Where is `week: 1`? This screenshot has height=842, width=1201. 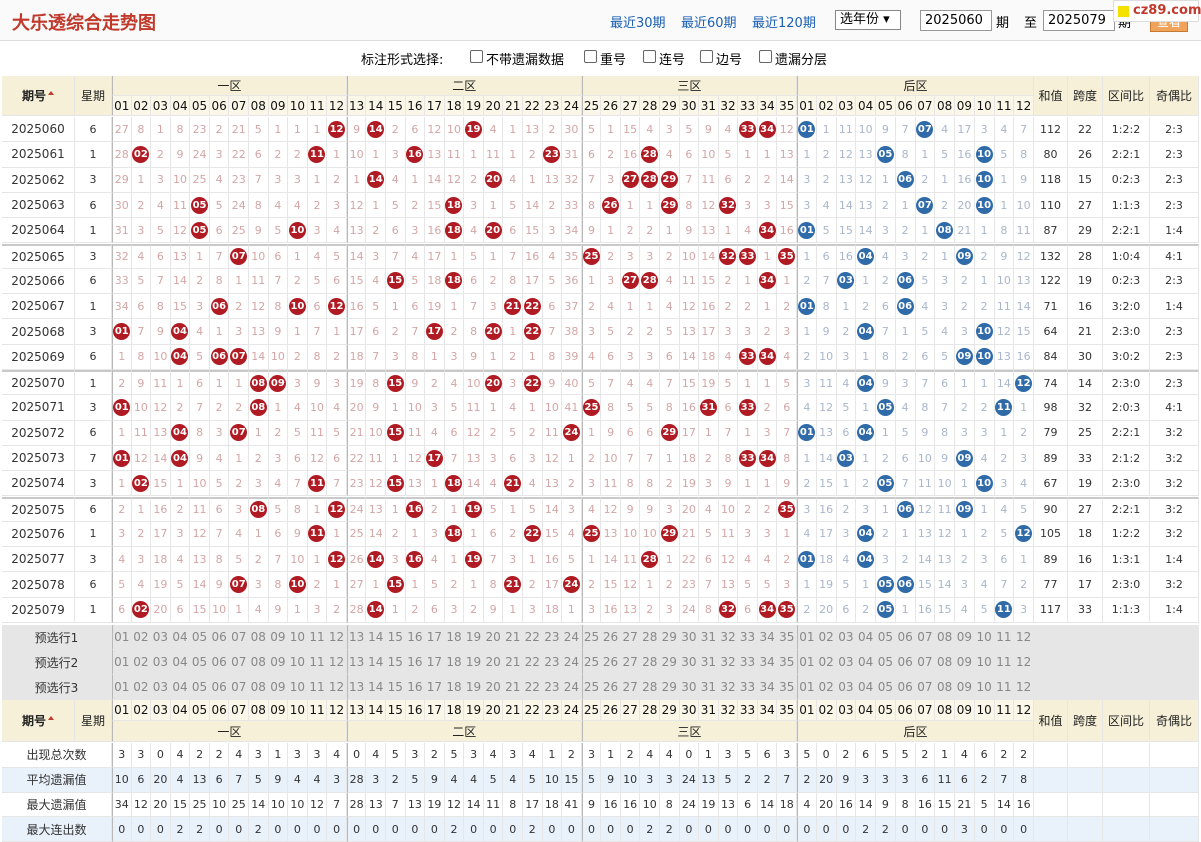
week: 1 is located at coordinates (93, 383).